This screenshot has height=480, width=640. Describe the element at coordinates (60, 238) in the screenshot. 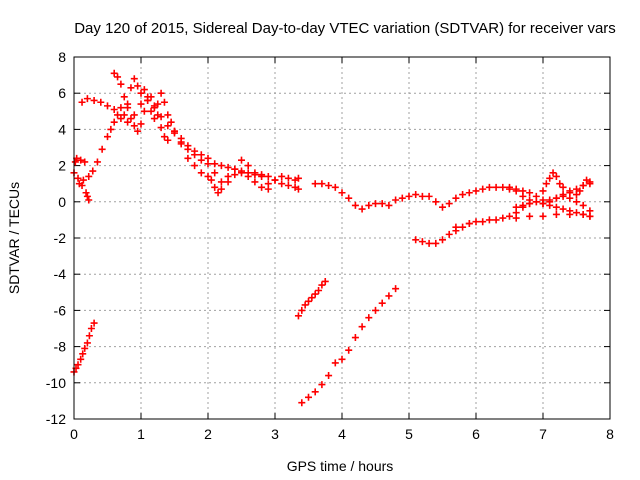

I see `y-tick-label: -2` at that location.